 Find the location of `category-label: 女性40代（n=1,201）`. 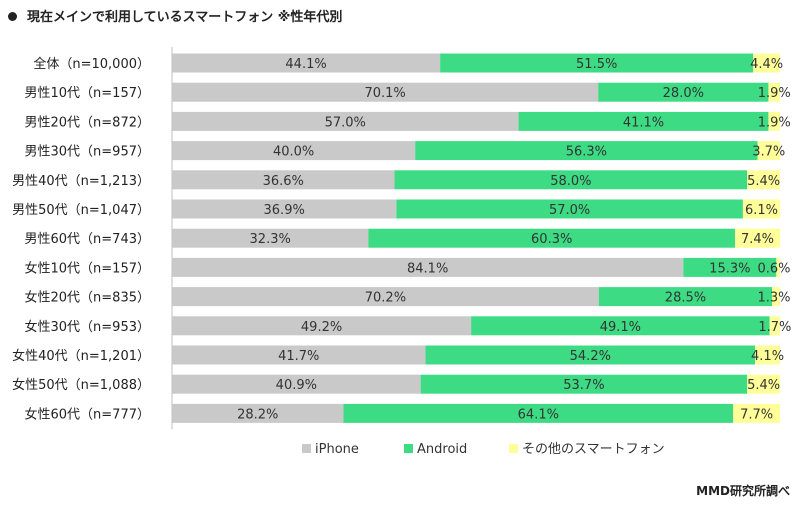

category-label: 女性40代（n=1,201） is located at coordinates (81, 356).